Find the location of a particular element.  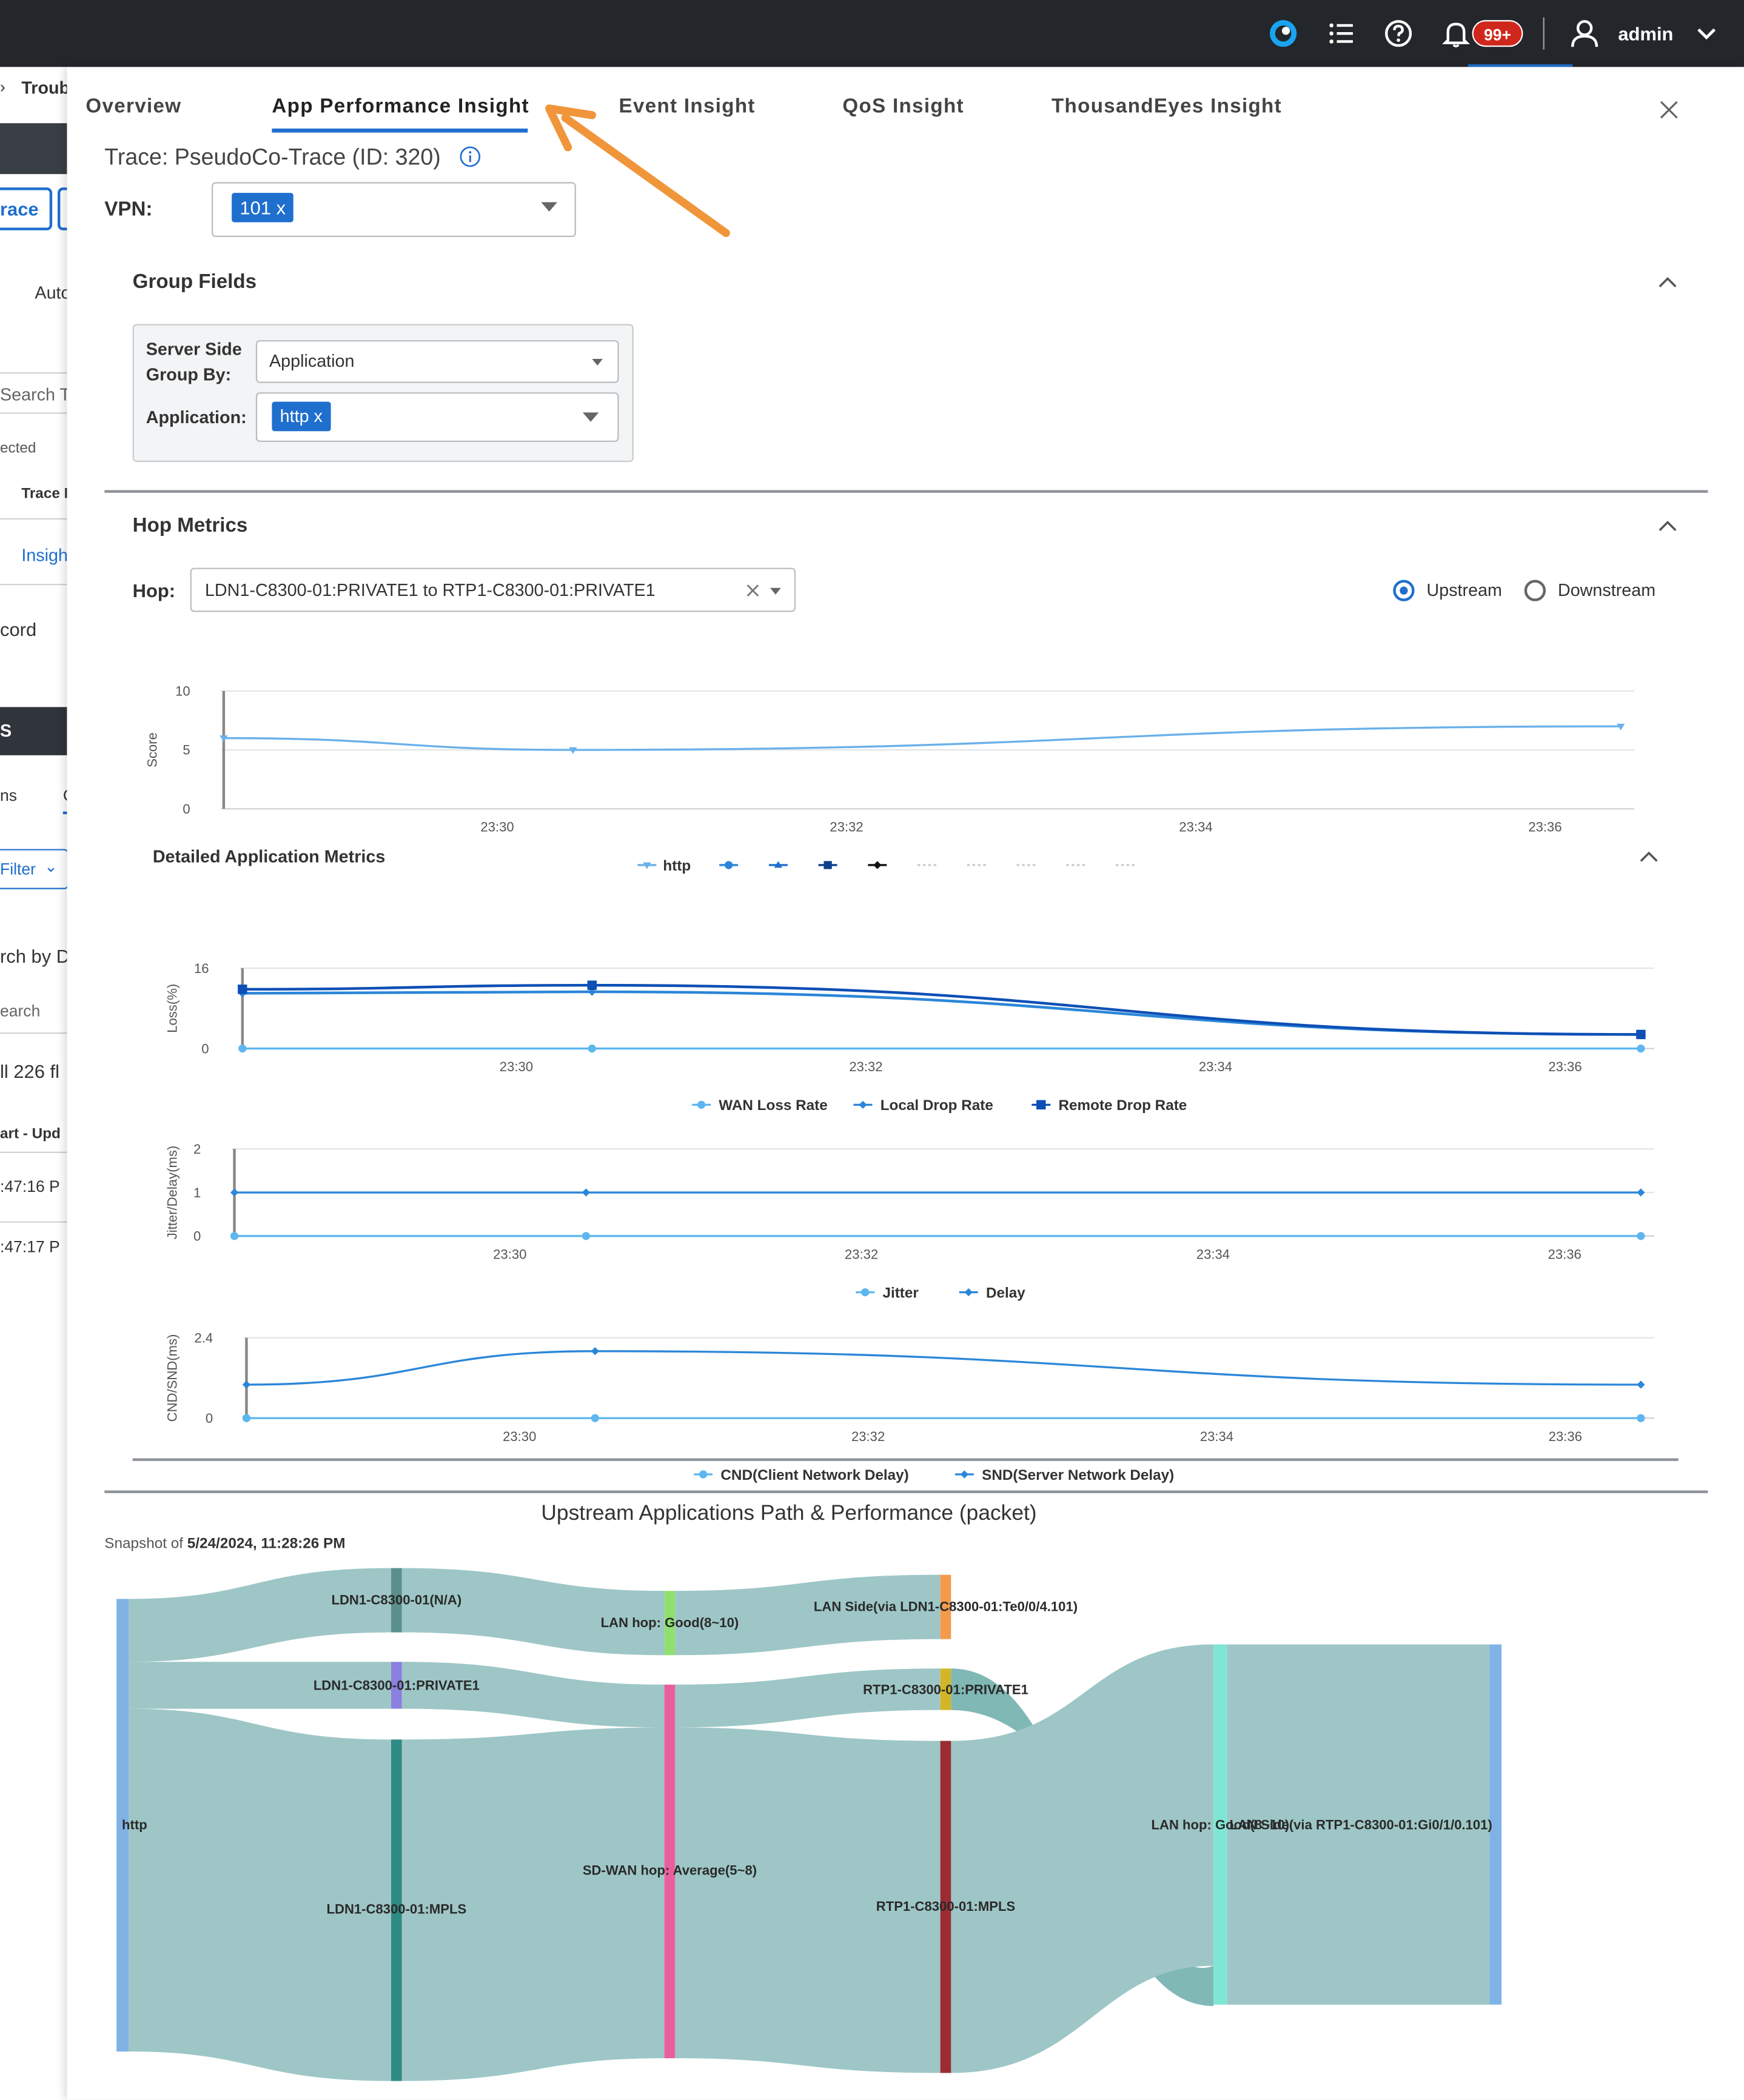

background-tab-label-2: C is located at coordinates (66, 795).